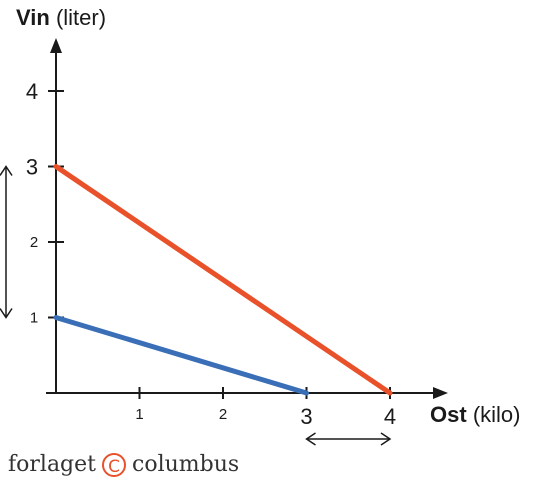 The width and height of the screenshot is (550, 486). I want to click on y-axis-title-unit: (liter), so click(81, 17).